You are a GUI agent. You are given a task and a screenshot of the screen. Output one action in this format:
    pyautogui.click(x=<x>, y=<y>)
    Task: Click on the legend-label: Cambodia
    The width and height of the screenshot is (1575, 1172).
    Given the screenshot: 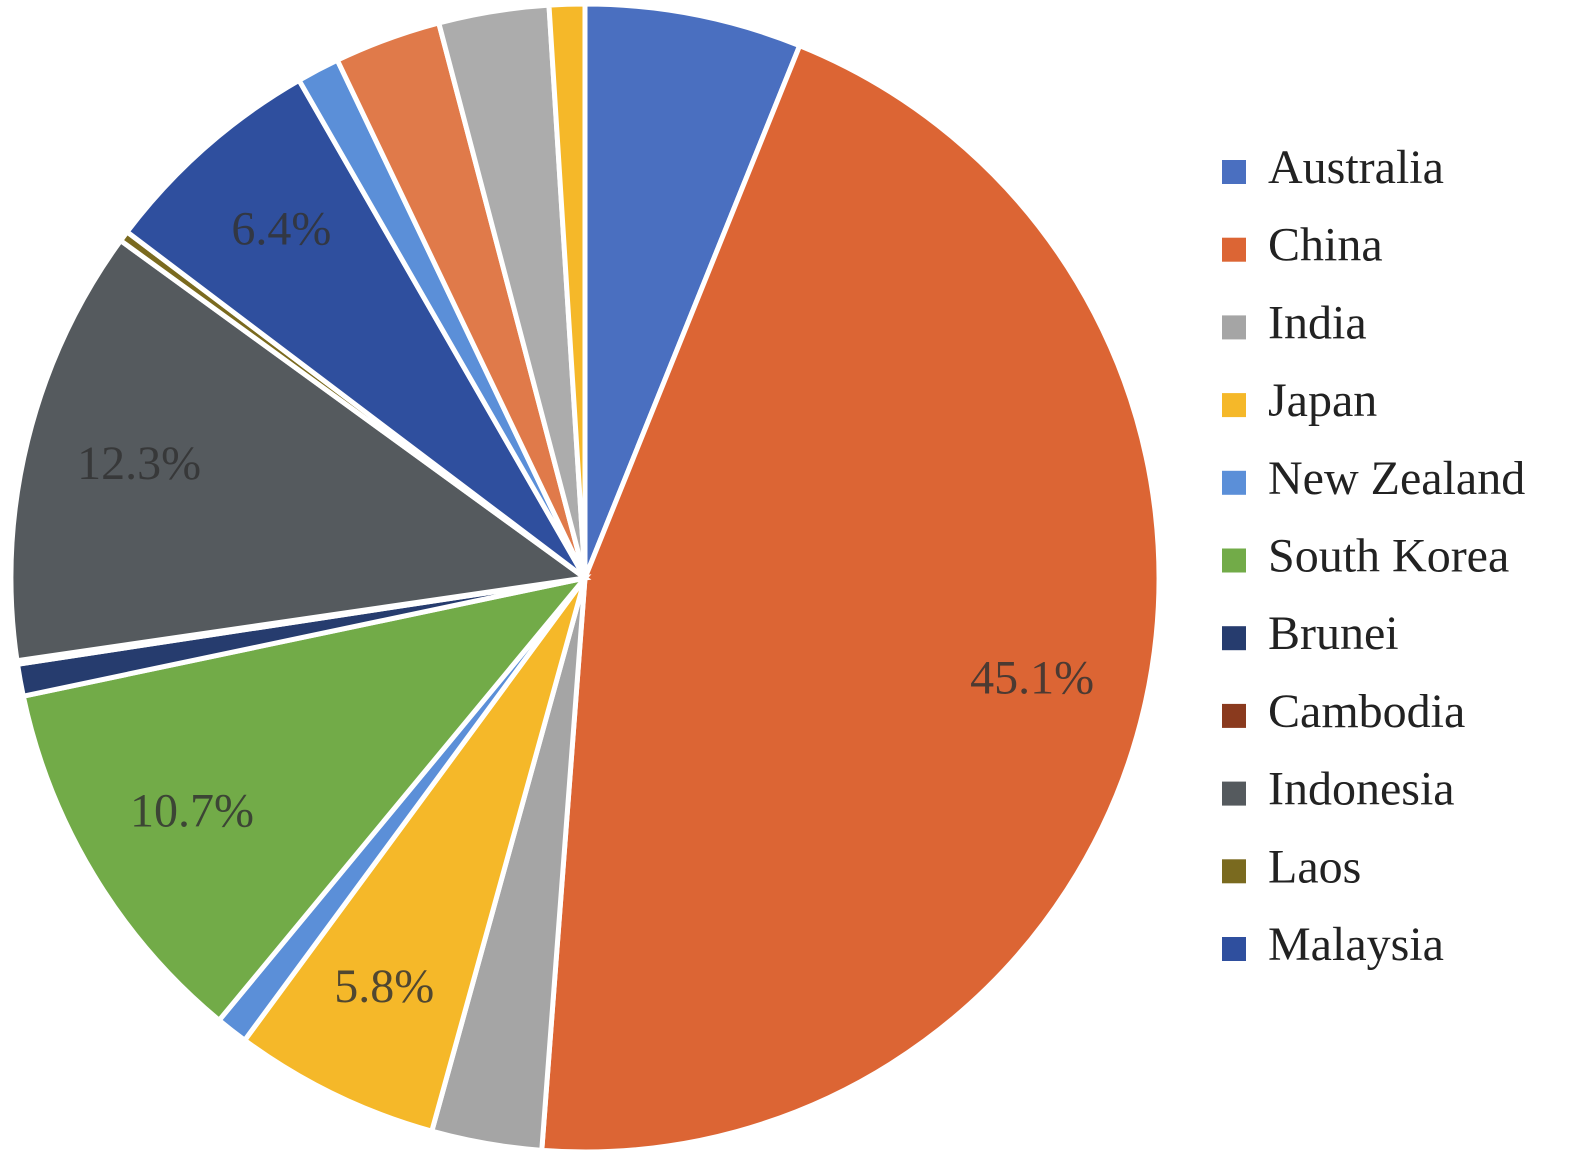 What is the action you would take?
    pyautogui.click(x=1366, y=711)
    